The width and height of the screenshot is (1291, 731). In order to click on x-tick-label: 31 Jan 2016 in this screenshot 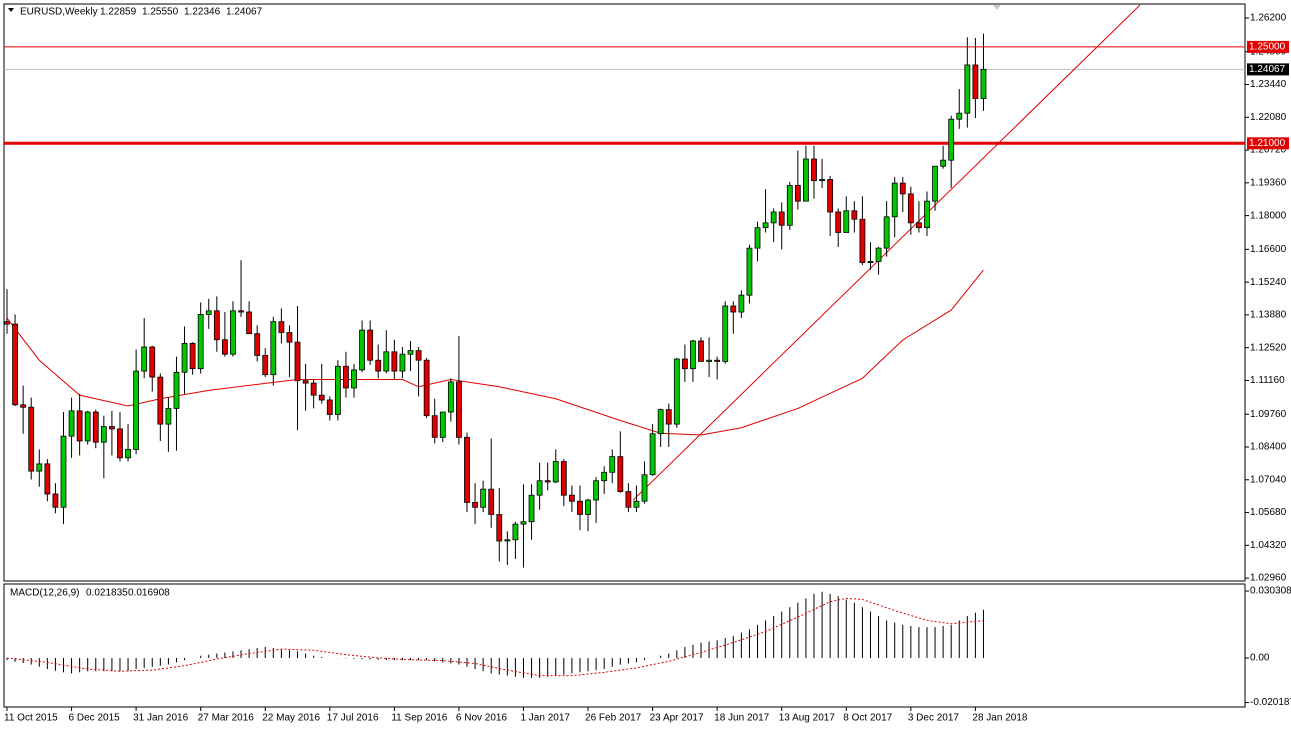, I will do `click(160, 718)`.